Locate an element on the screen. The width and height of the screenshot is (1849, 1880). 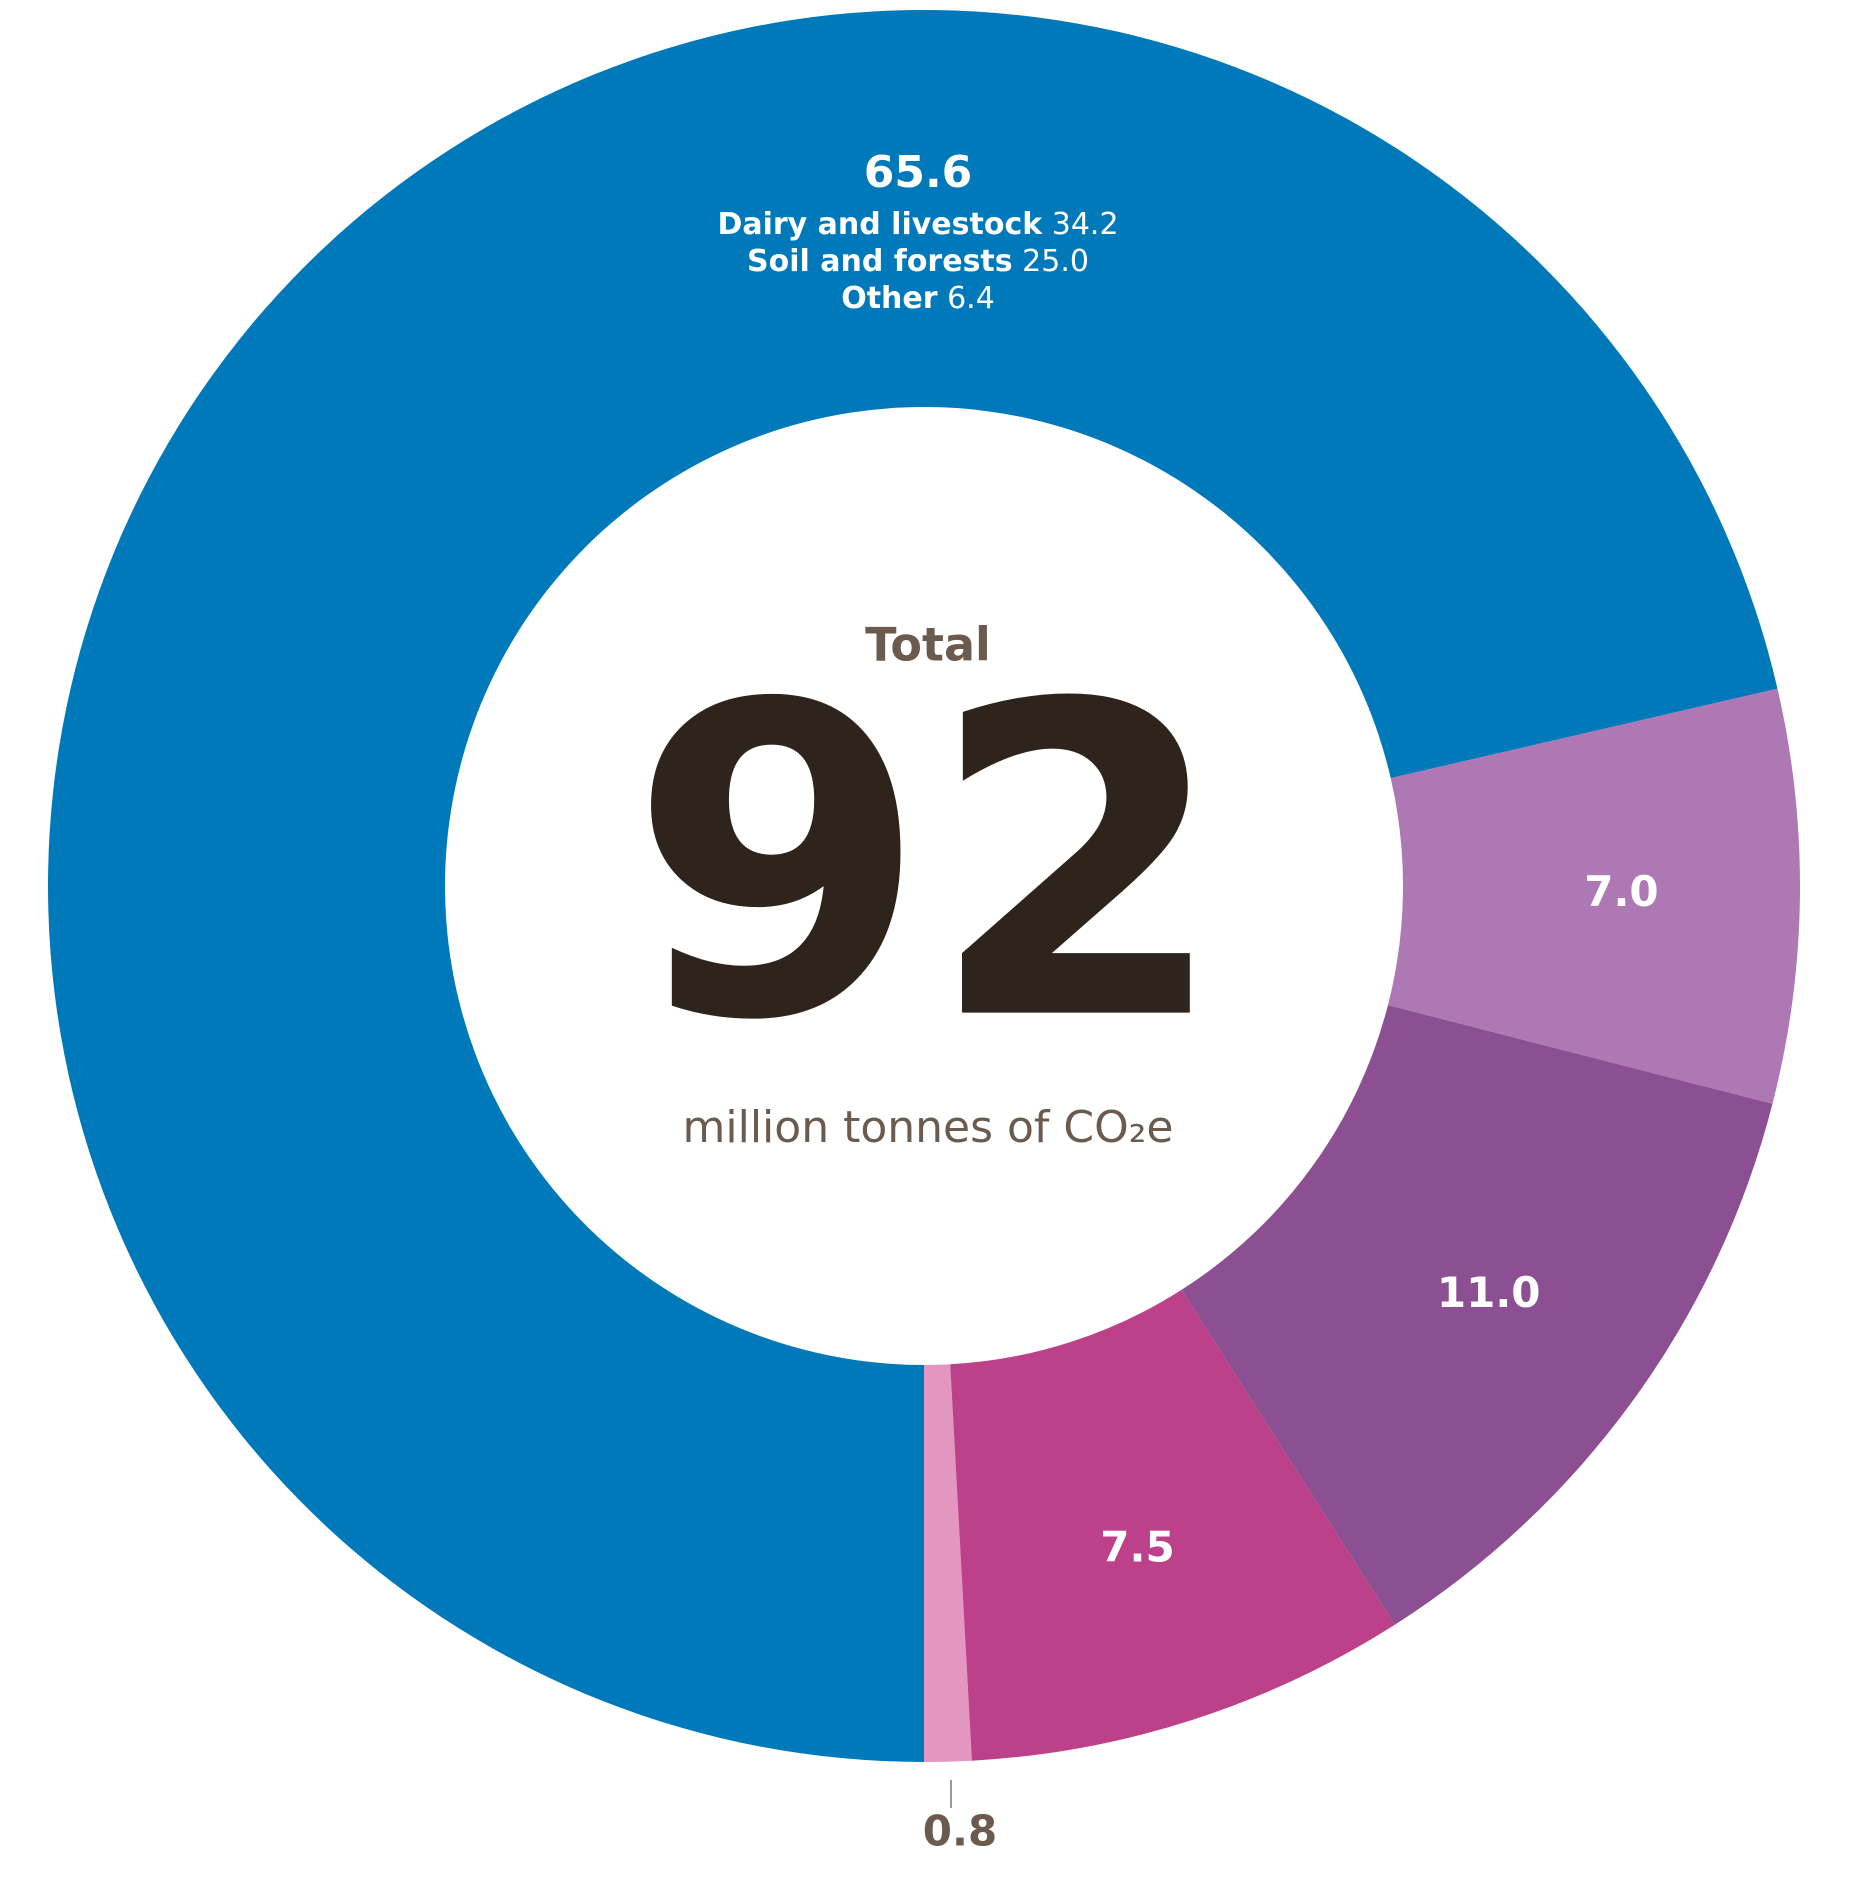
center-total: 92 is located at coordinates (928, 865).